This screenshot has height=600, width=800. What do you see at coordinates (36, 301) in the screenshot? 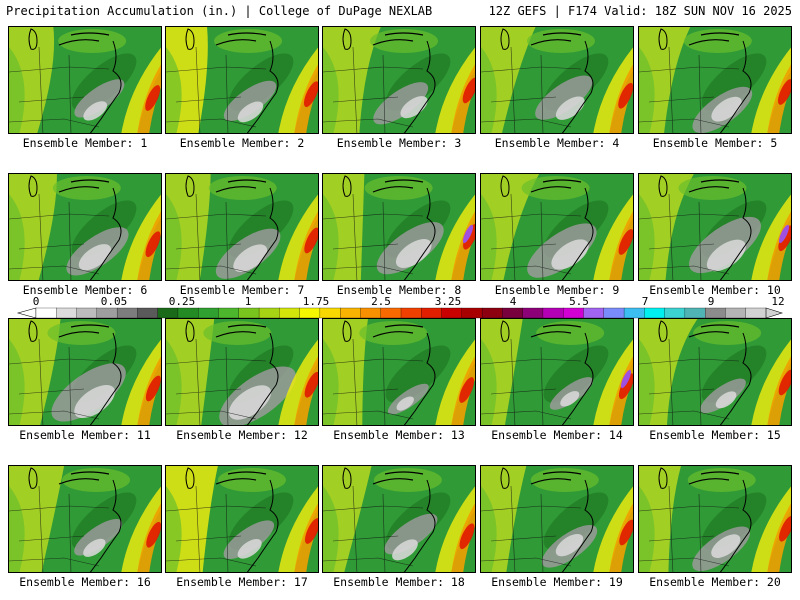
I see `color-scale-tick-label: 0` at bounding box center [36, 301].